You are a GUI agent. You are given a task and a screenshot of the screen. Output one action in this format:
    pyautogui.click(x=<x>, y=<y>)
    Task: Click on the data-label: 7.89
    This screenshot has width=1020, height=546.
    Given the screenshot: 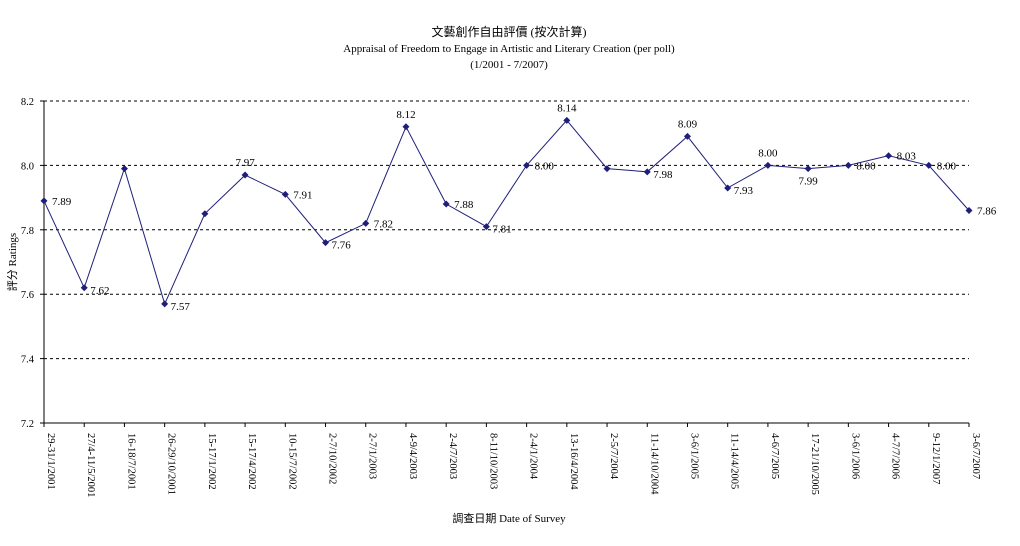 What is the action you would take?
    pyautogui.click(x=62, y=202)
    